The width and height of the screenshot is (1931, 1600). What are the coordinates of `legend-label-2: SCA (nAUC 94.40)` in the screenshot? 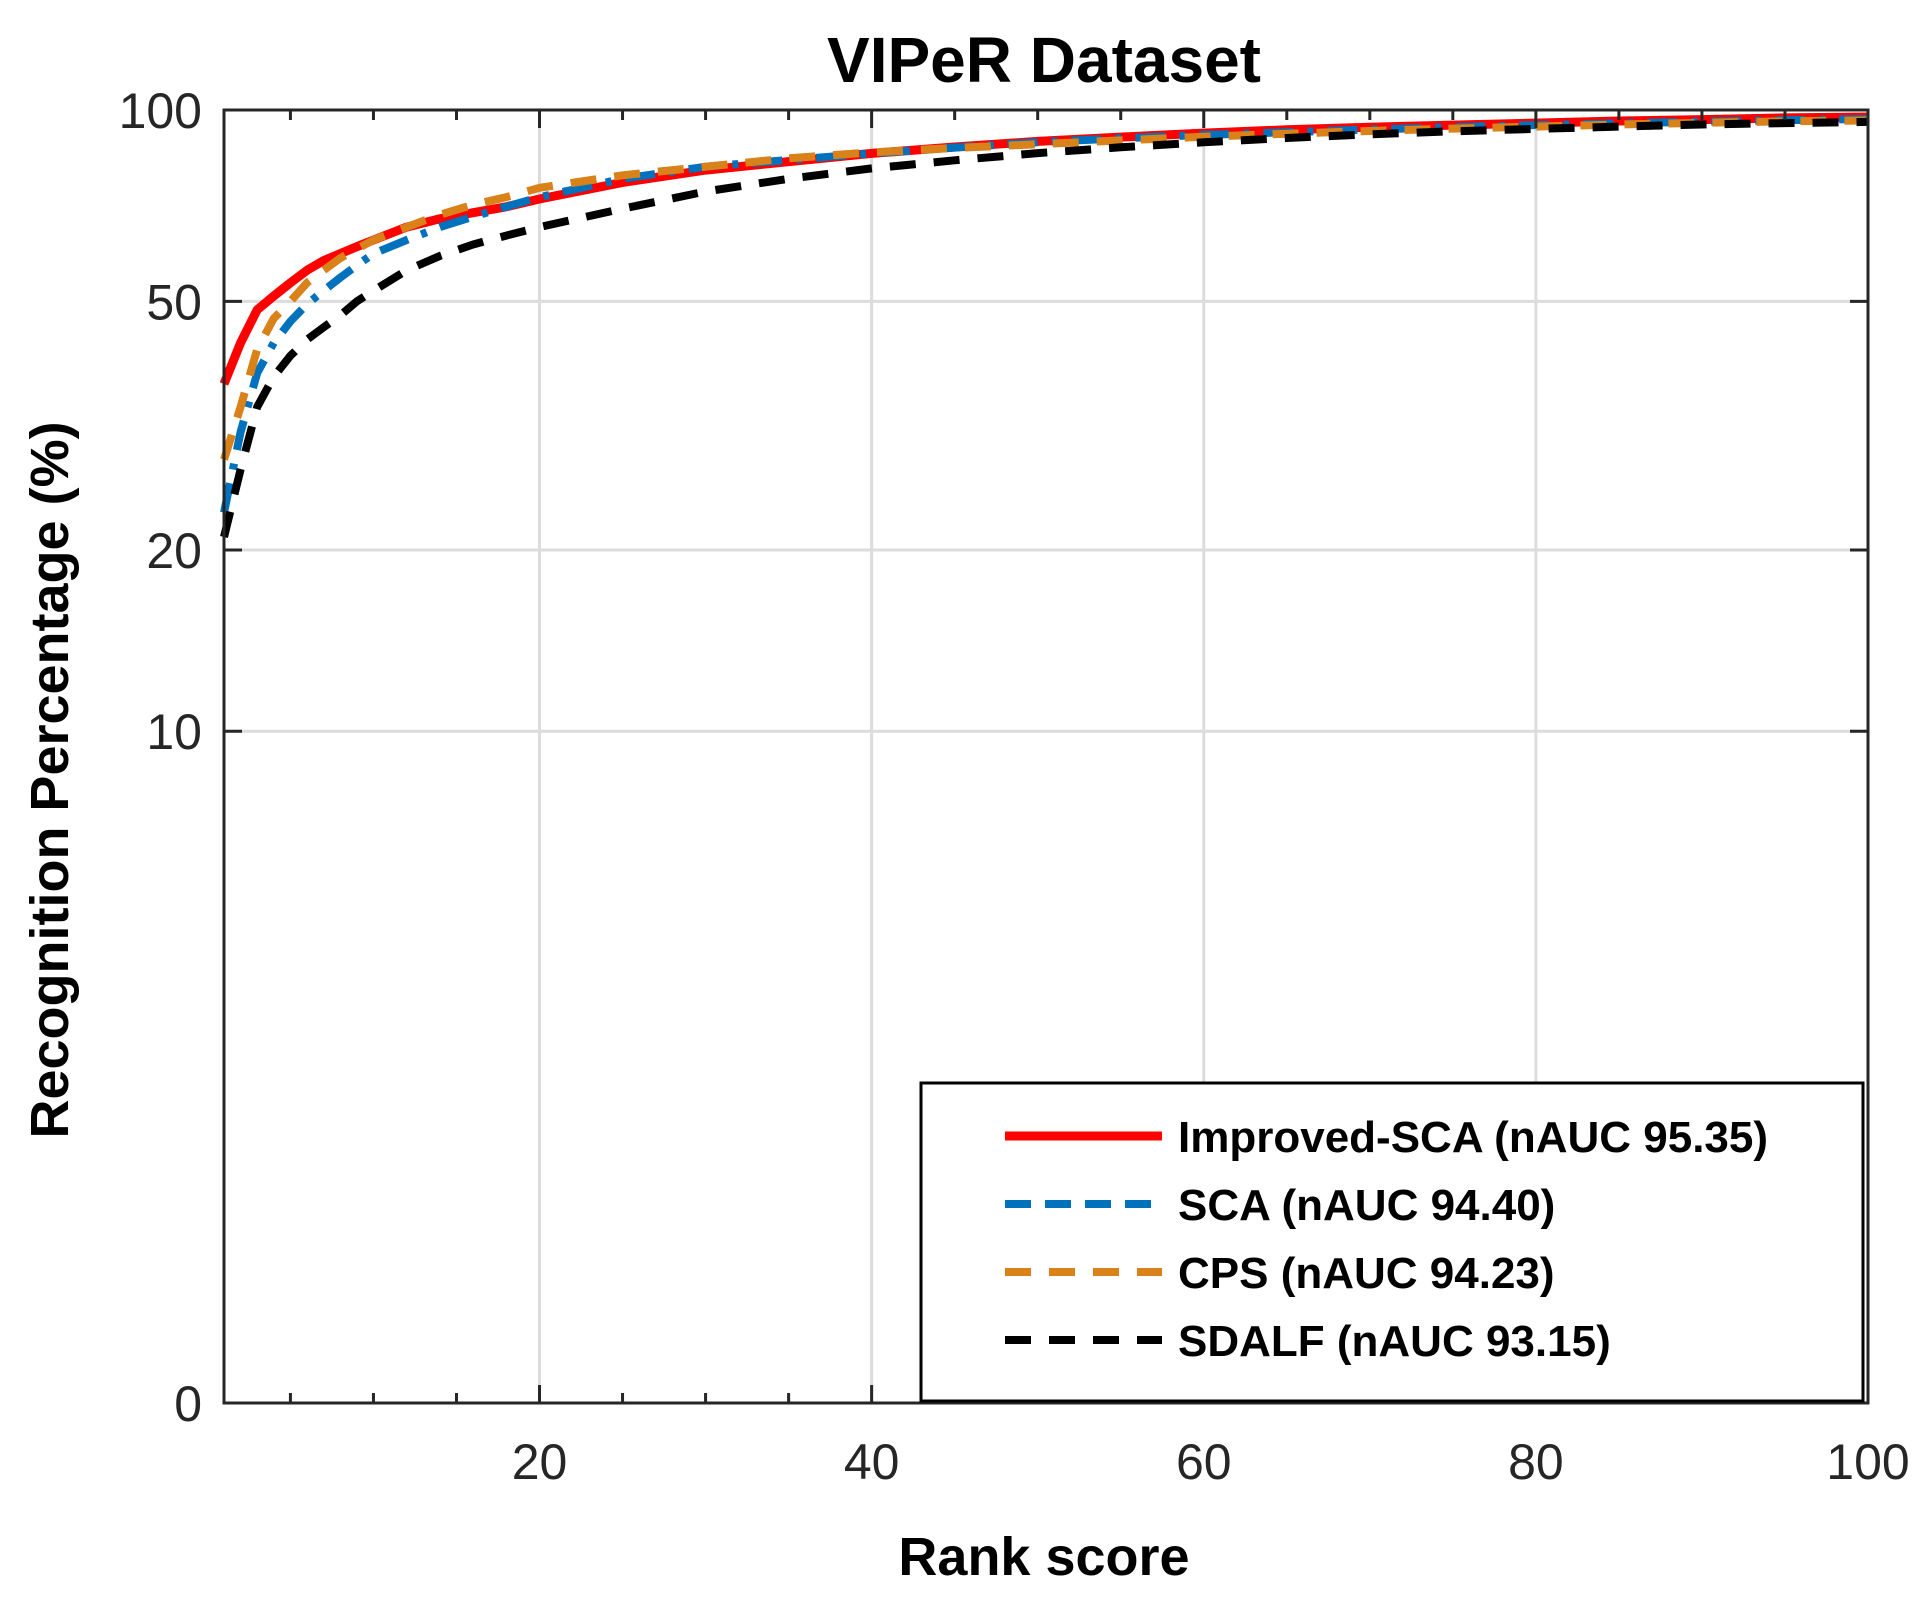 It's located at (1366, 1205).